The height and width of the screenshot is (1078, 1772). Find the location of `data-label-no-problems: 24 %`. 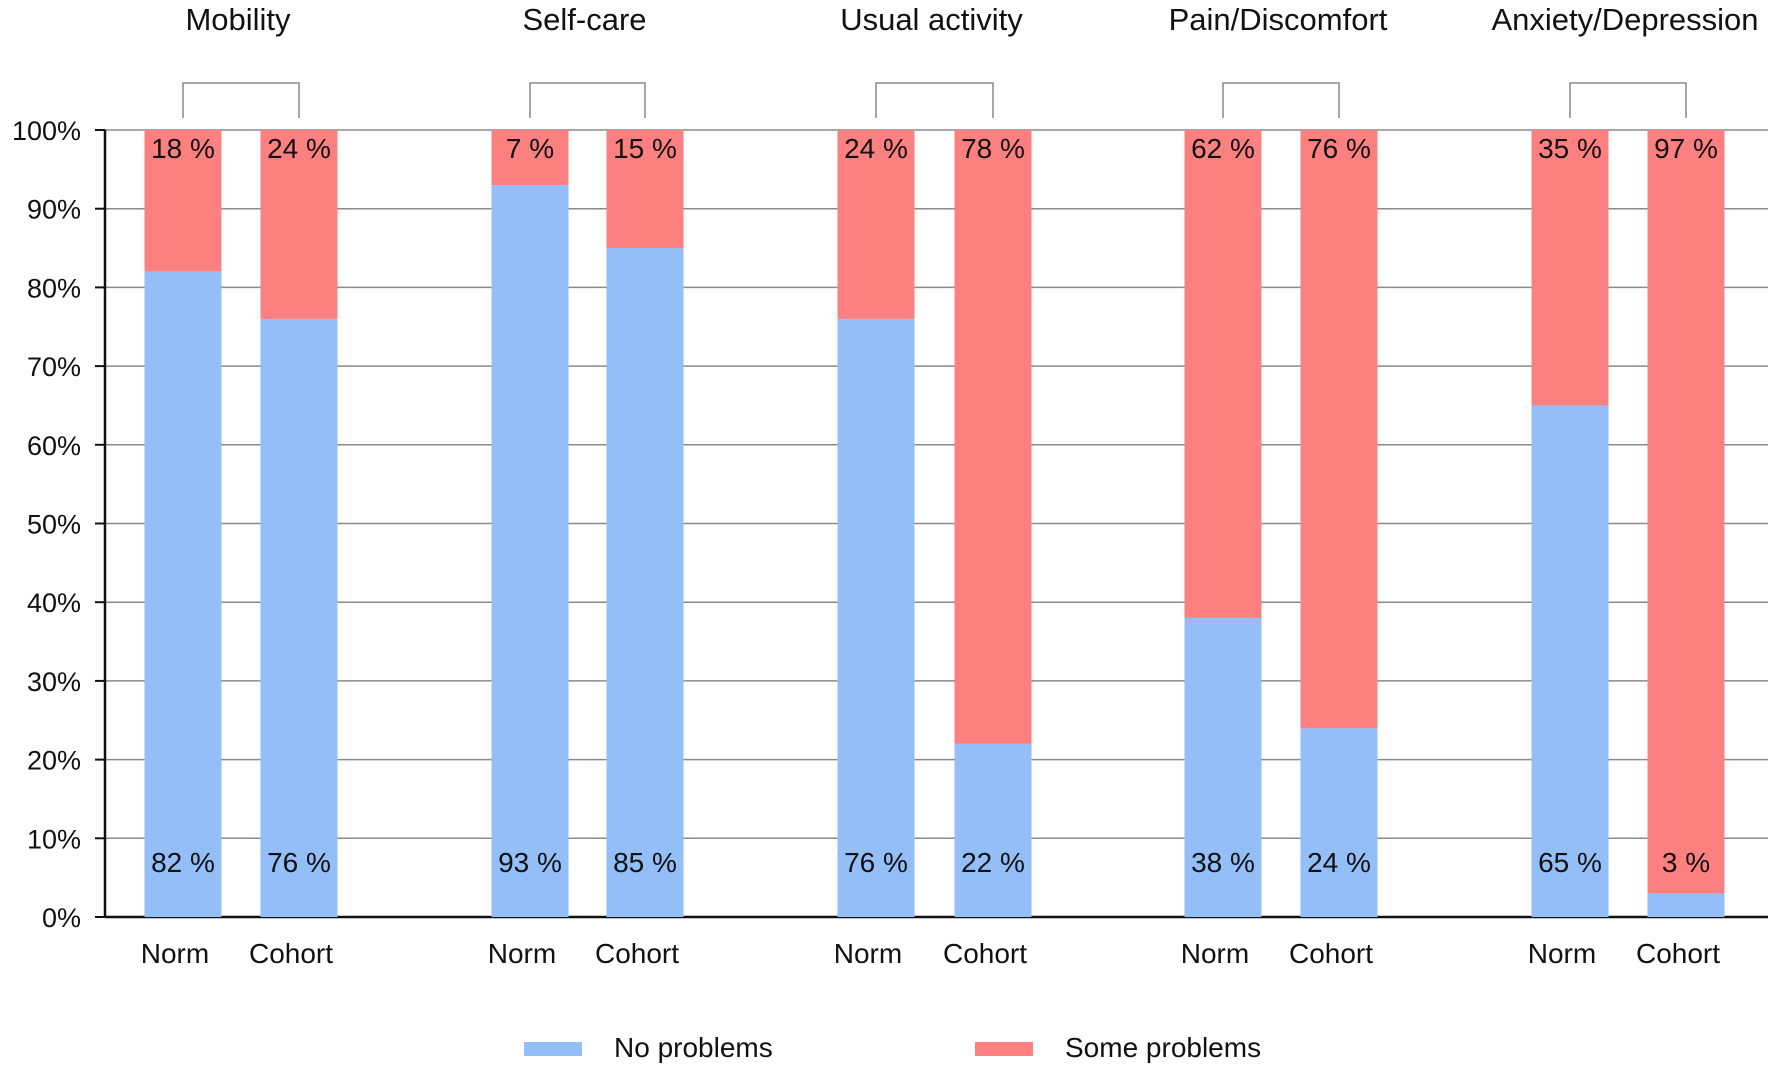

data-label-no-problems: 24 % is located at coordinates (1339, 862).